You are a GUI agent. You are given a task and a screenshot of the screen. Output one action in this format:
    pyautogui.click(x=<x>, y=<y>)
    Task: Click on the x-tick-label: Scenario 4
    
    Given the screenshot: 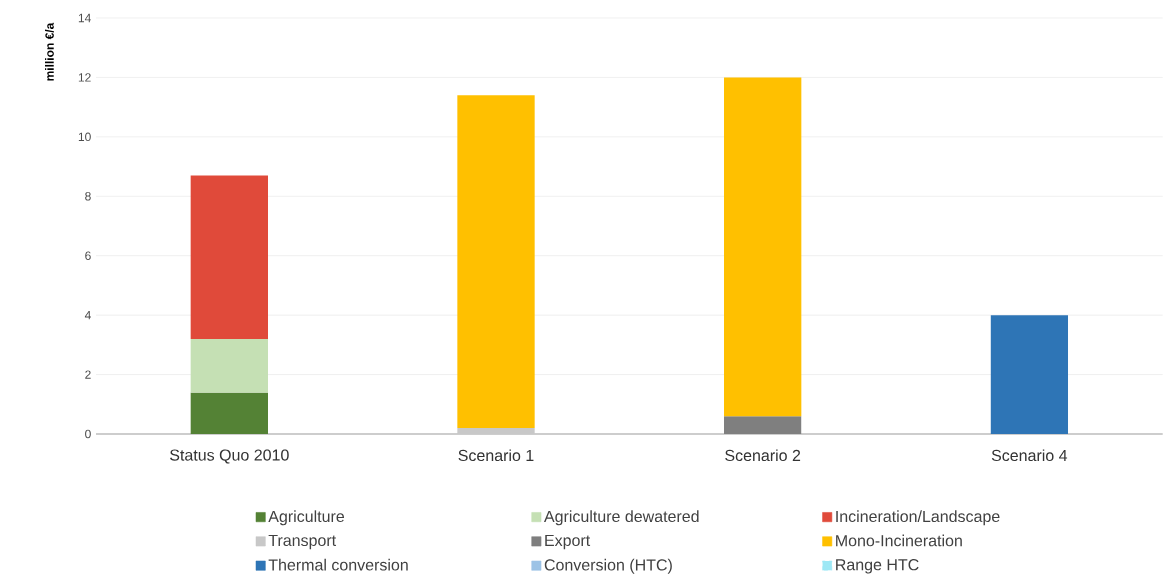 What is the action you would take?
    pyautogui.click(x=1029, y=455)
    